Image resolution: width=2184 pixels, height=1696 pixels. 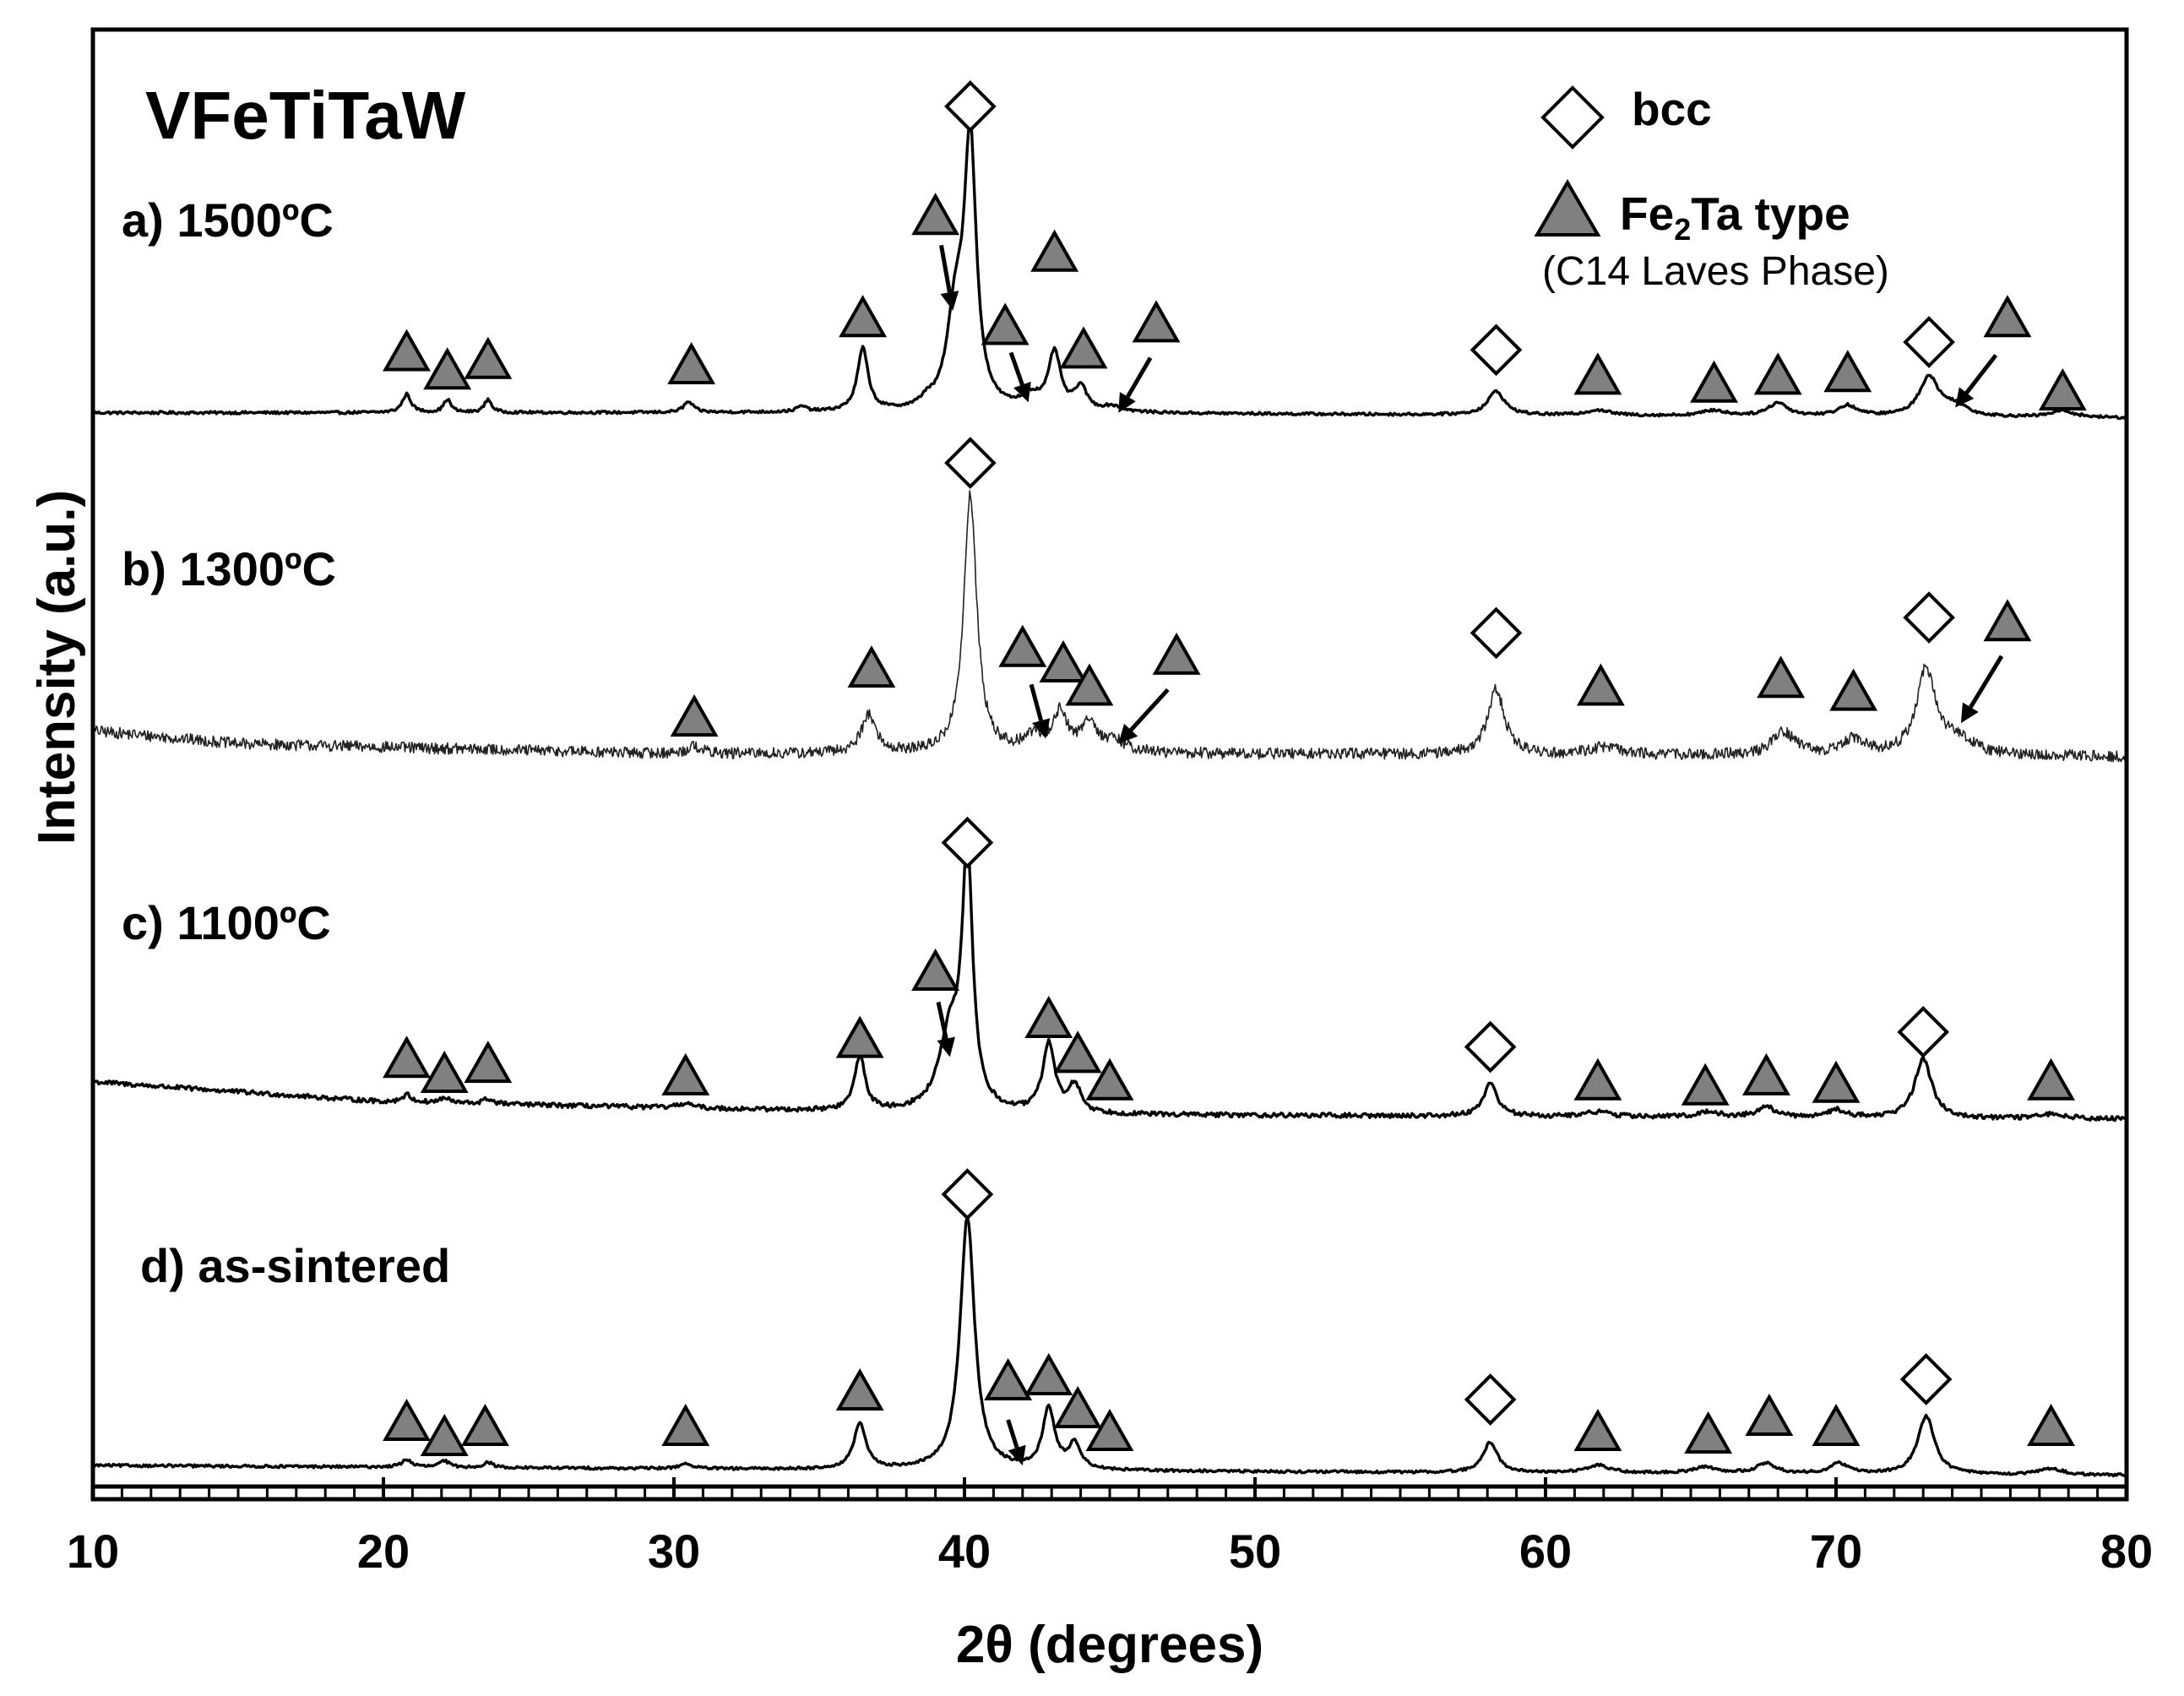 What do you see at coordinates (1255, 1551) in the screenshot?
I see `x-tick-label-50: 50` at bounding box center [1255, 1551].